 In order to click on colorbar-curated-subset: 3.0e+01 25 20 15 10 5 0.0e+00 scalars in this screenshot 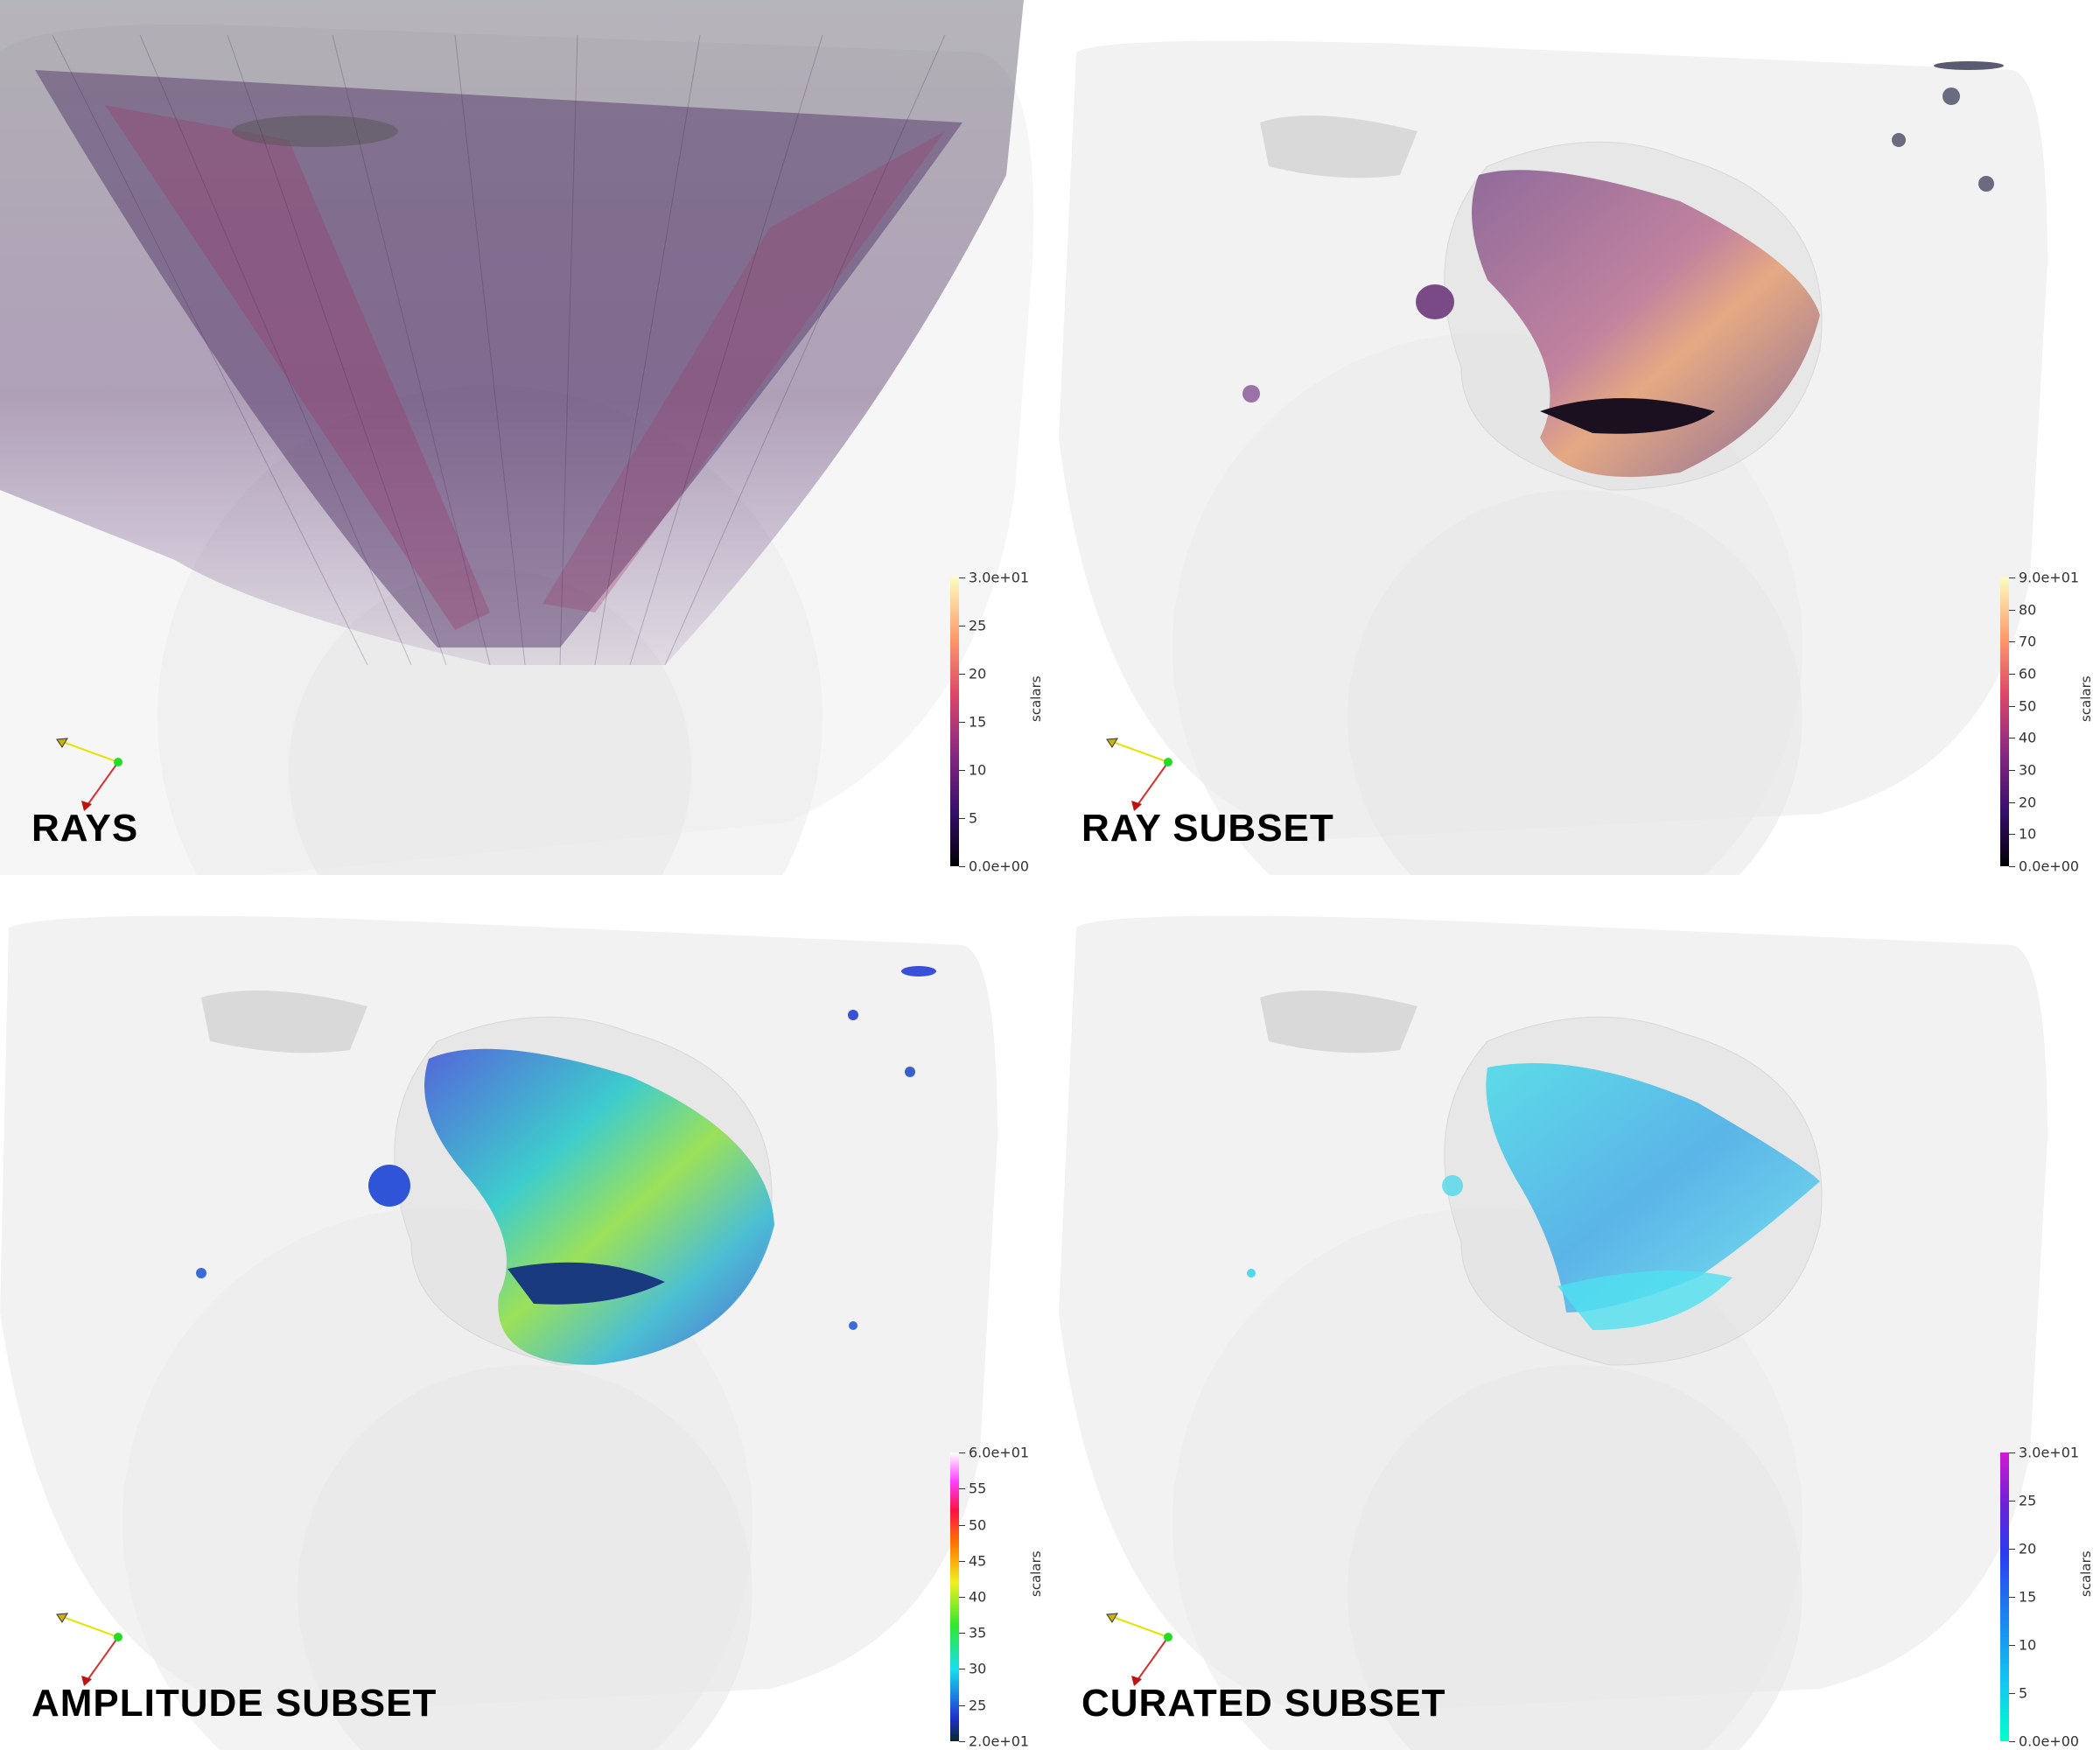, I will do `click(2047, 1597)`.